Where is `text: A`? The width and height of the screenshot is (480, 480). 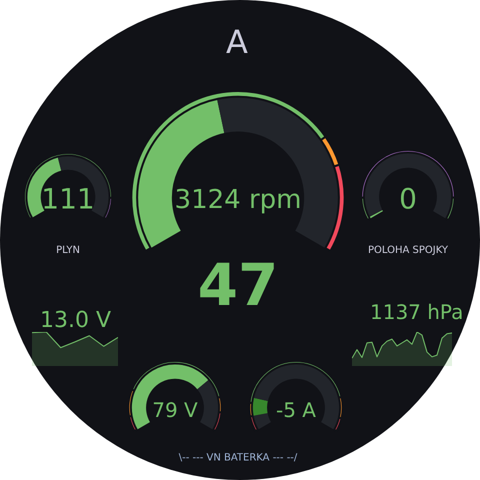 text: A is located at coordinates (237, 42).